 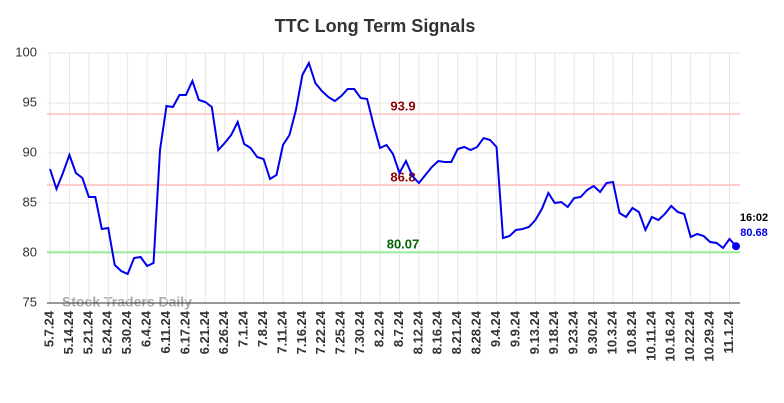 I want to click on x-tick-label: 7.30.24, so click(x=359, y=332).